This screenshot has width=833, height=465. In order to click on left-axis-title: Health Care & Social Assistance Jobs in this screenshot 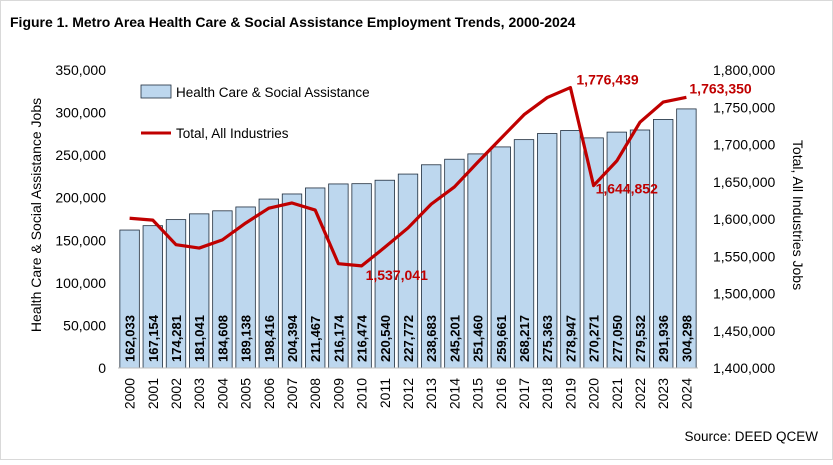, I will do `click(36, 215)`.